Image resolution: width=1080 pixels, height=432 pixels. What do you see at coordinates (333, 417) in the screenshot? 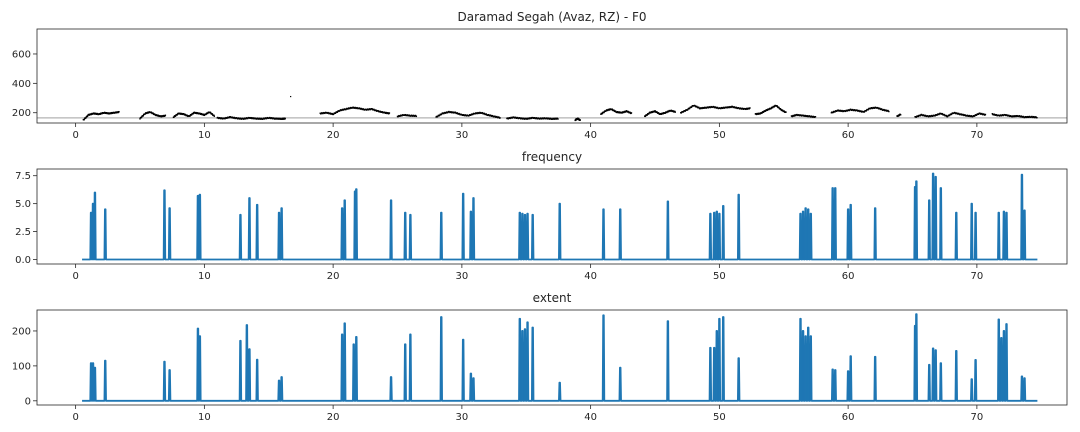
I see `extent-x-tick-label: 20` at bounding box center [333, 417].